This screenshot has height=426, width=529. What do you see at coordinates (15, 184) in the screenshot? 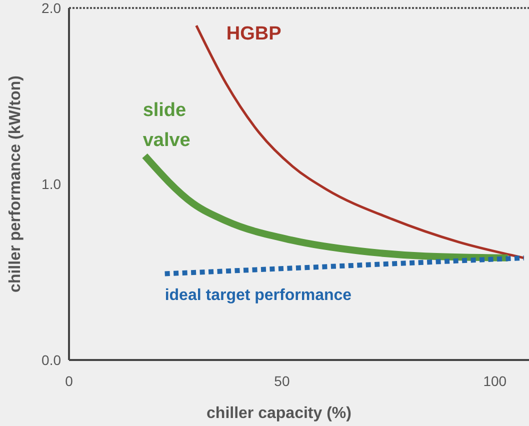
I see `y-axis-title: chiller performance (kW/ton)` at bounding box center [15, 184].